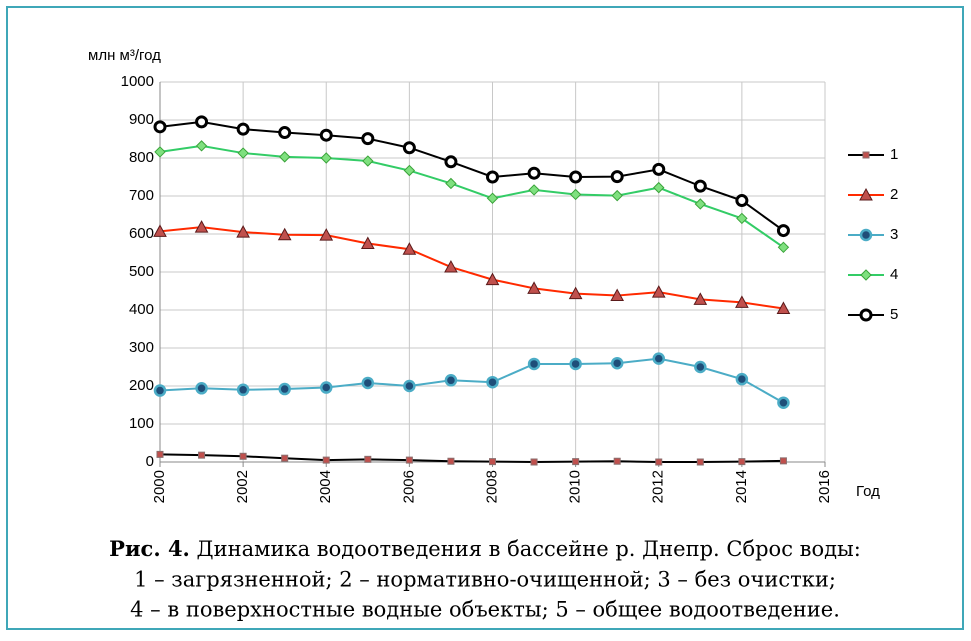 This screenshot has height=641, width=971. Describe the element at coordinates (408, 486) in the screenshot. I see `x-tick-label: 2006` at that location.